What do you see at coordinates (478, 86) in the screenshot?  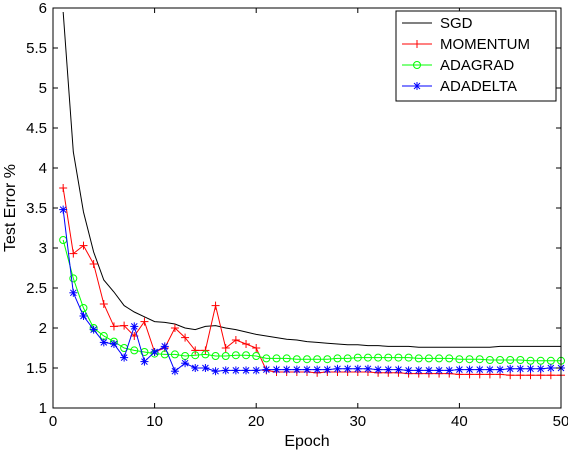 I see `legend-label-adadelta: ADADELTA` at bounding box center [478, 86].